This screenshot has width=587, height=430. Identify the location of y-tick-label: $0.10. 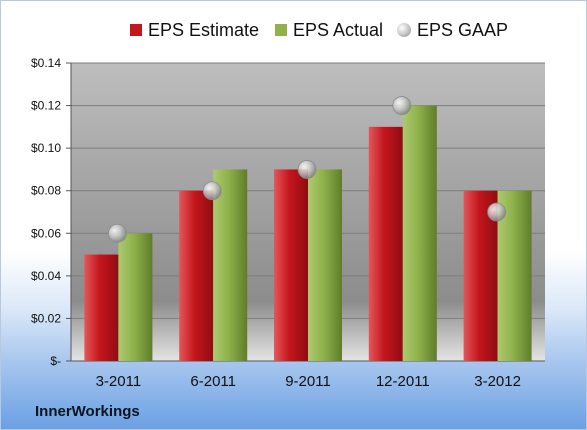
(46, 148).